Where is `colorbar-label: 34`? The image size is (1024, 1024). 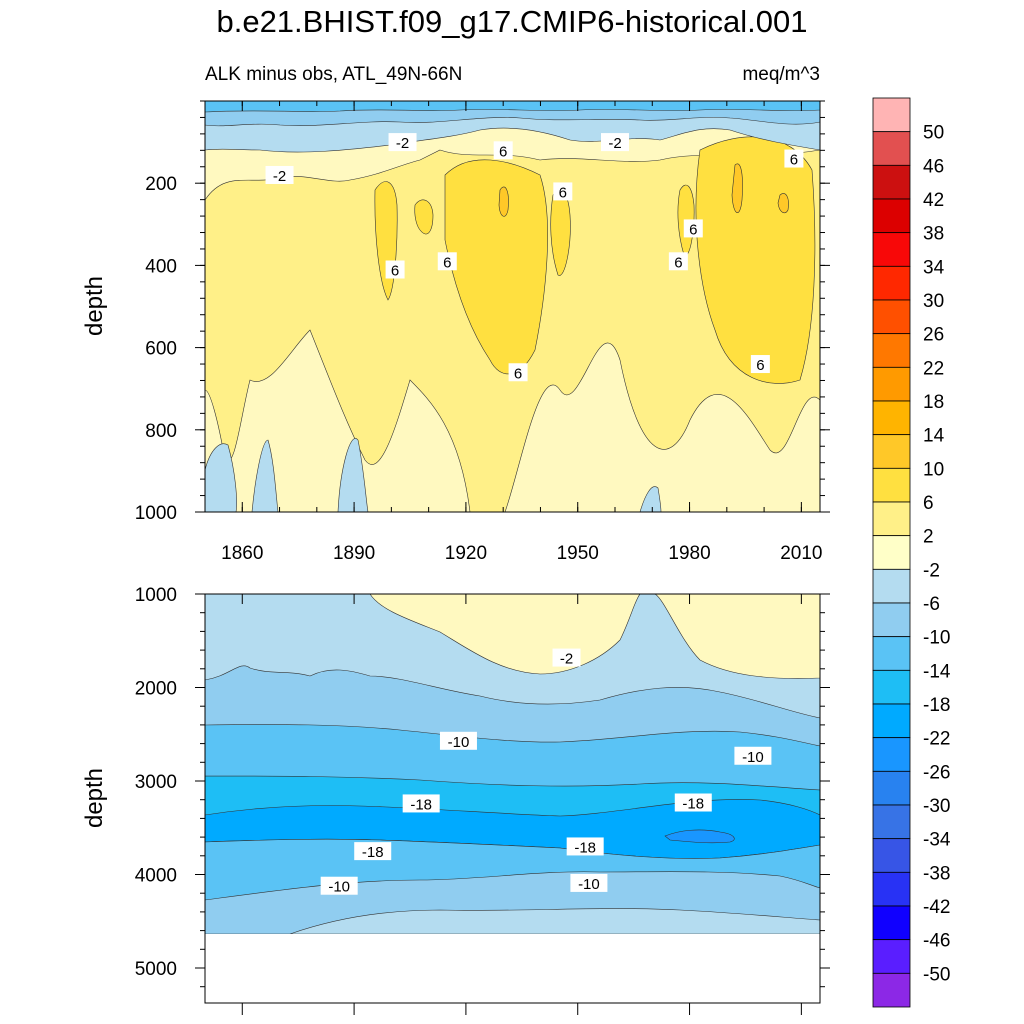 colorbar-label: 34 is located at coordinates (934, 267).